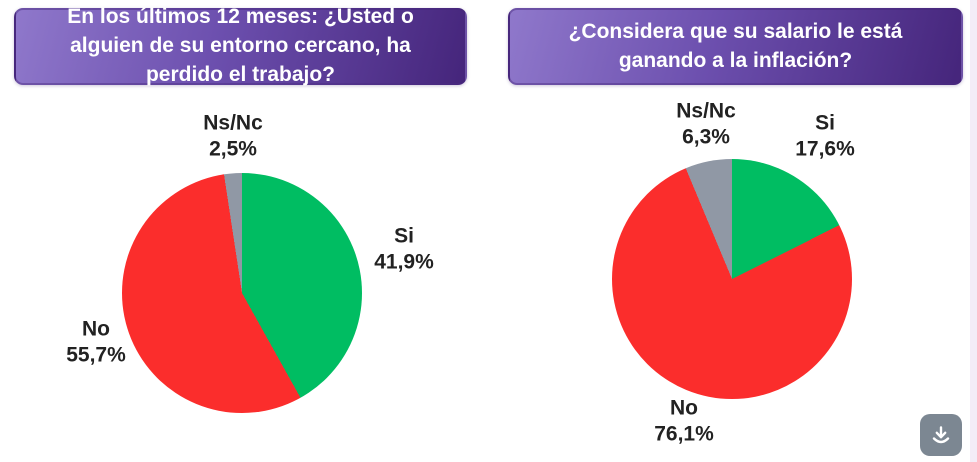 The image size is (977, 462). What do you see at coordinates (404, 261) in the screenshot?
I see `slice-value: 41,9%` at bounding box center [404, 261].